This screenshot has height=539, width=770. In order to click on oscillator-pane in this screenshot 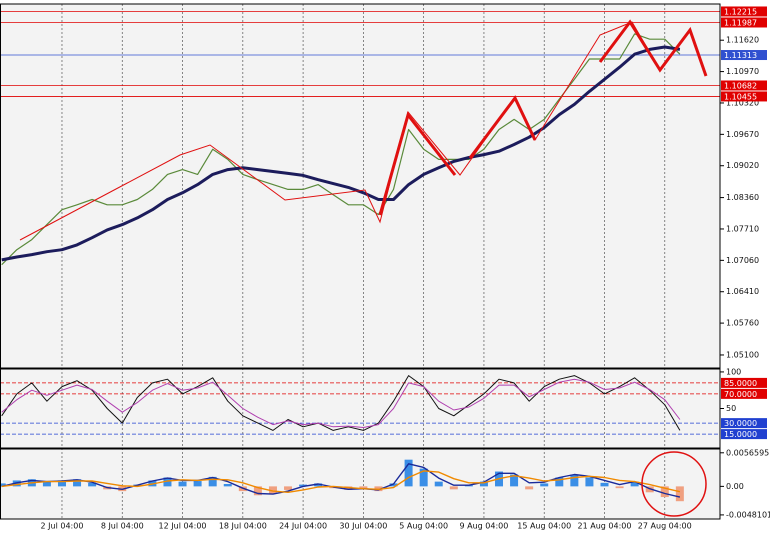, I will do `click(360, 408)`.